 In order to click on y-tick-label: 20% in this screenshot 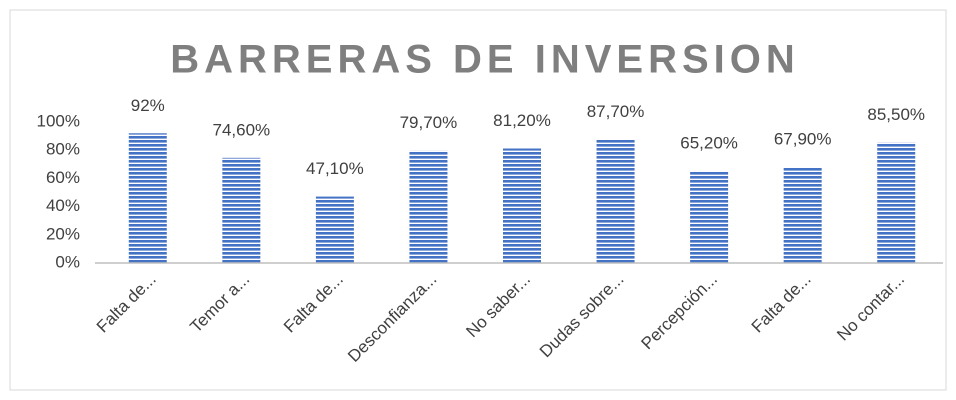, I will do `click(63, 233)`.